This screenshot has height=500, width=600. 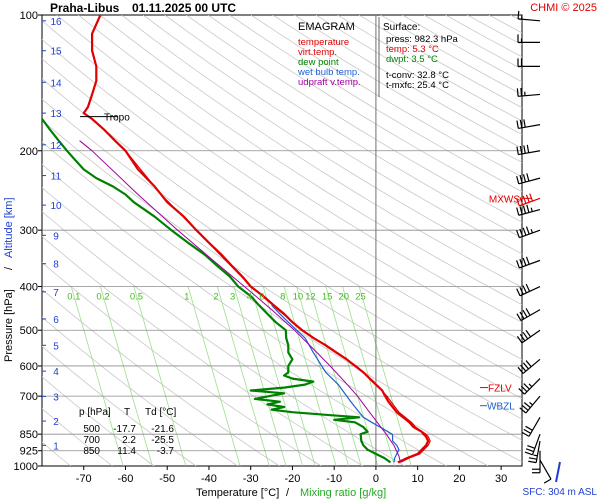 What do you see at coordinates (9, 227) in the screenshot?
I see `y-axis-label-2: Altitude [km]` at bounding box center [9, 227].